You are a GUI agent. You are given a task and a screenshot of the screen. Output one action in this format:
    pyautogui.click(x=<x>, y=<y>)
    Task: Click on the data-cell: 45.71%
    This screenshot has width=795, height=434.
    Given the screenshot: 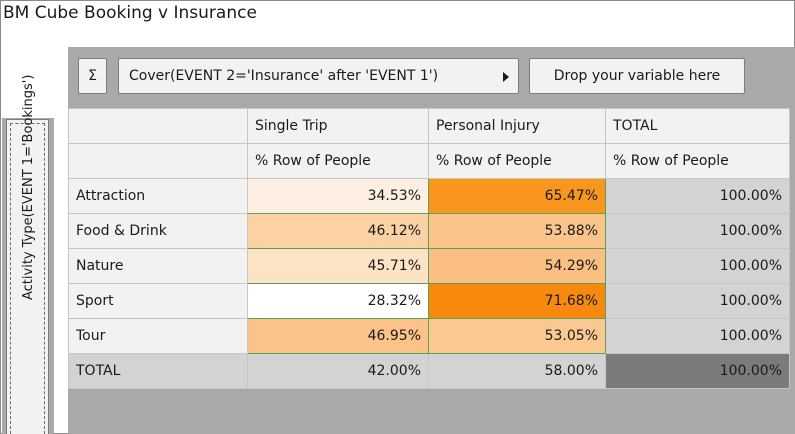 What is the action you would take?
    pyautogui.click(x=338, y=266)
    